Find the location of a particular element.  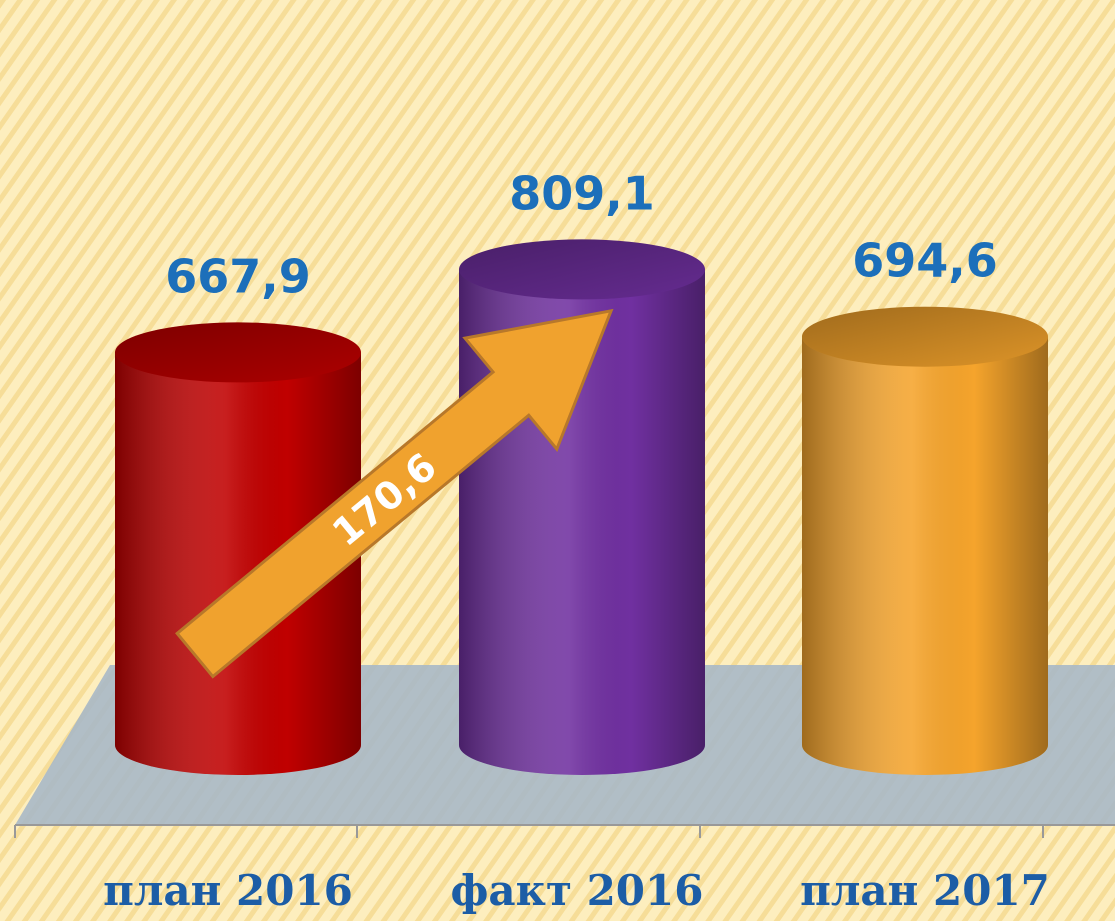

value-label: 809,1 is located at coordinates (582, 193).